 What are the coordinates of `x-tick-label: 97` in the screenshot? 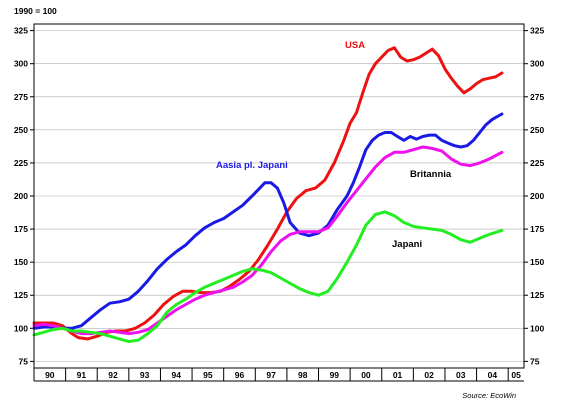 It's located at (271, 375).